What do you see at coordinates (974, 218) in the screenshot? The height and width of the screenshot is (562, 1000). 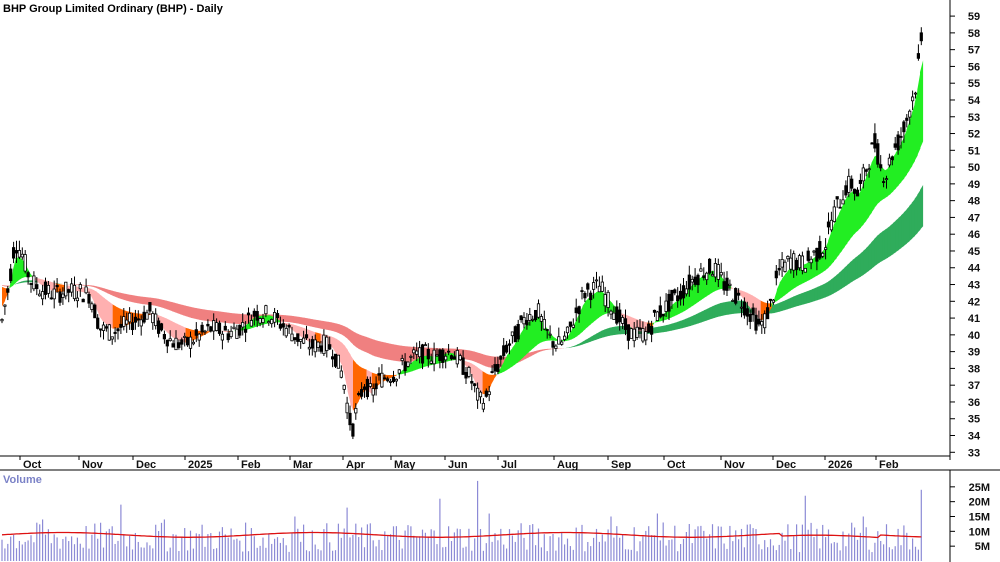 I see `price-tick-label: 47` at bounding box center [974, 218].